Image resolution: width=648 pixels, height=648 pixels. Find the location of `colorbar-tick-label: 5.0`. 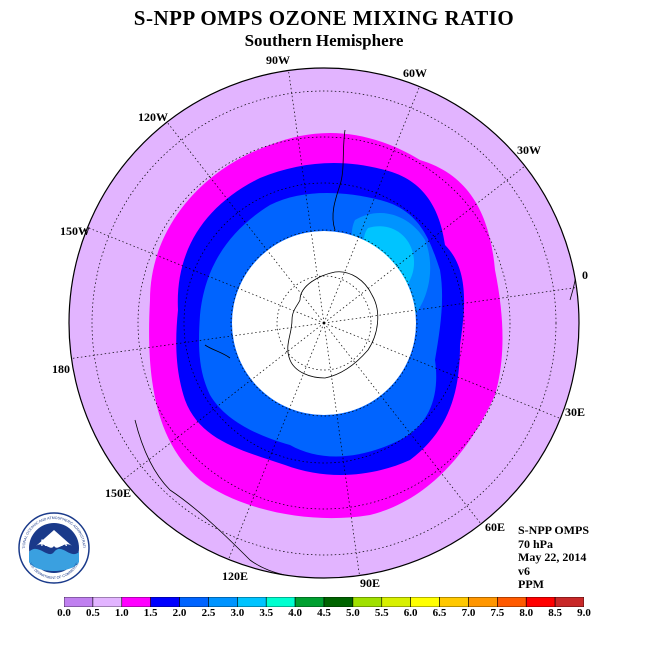

colorbar-tick-label: 5.0 is located at coordinates (353, 613).